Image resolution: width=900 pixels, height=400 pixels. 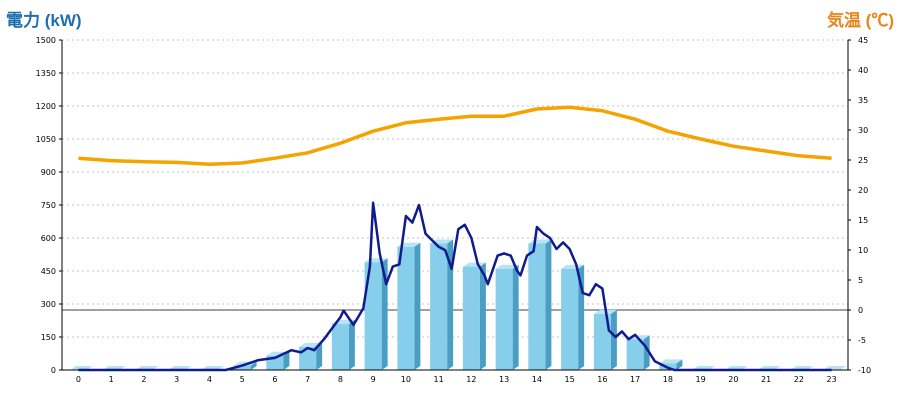 I want to click on right-tick-label: 15, so click(x=863, y=220).